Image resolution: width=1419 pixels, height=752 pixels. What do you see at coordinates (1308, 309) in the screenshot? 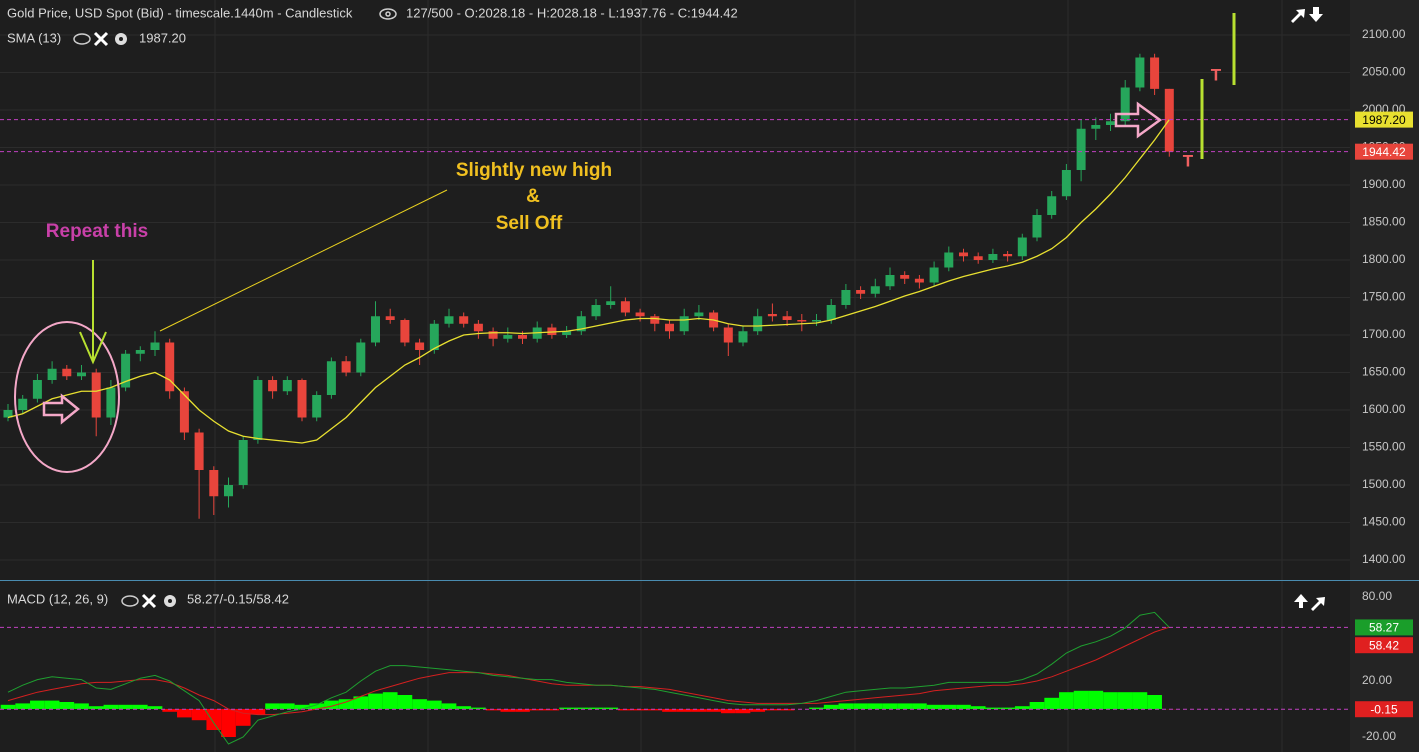
I see `toolbar-icons` at bounding box center [1308, 309].